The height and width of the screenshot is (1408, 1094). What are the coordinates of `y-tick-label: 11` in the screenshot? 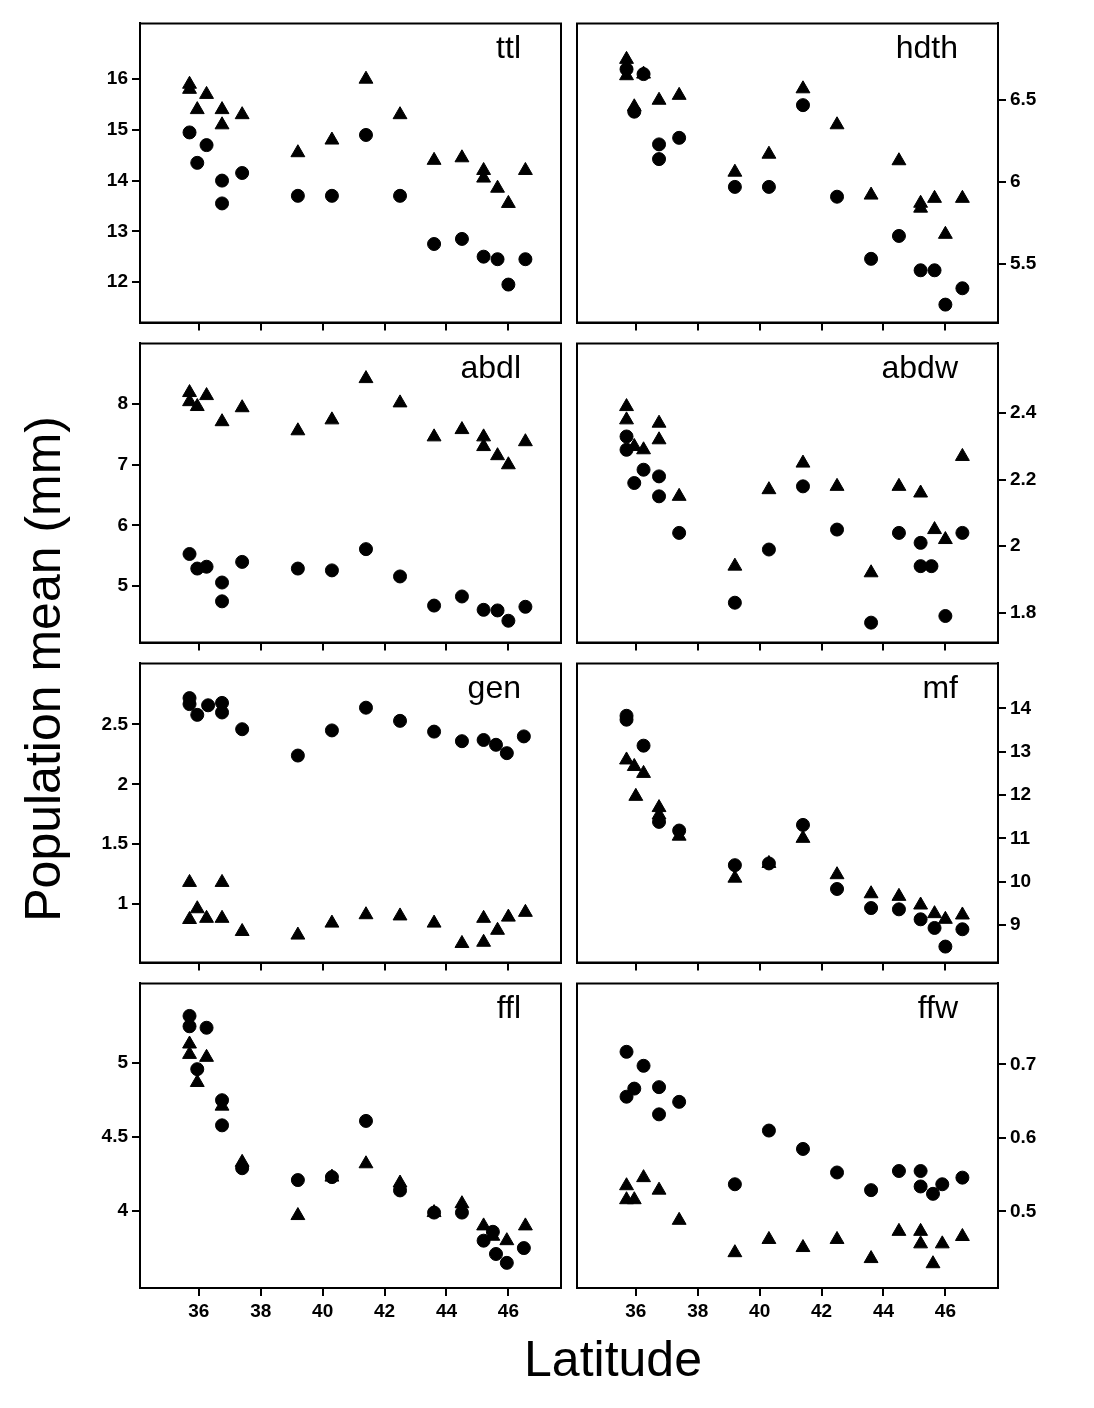 It's located at (1020, 837).